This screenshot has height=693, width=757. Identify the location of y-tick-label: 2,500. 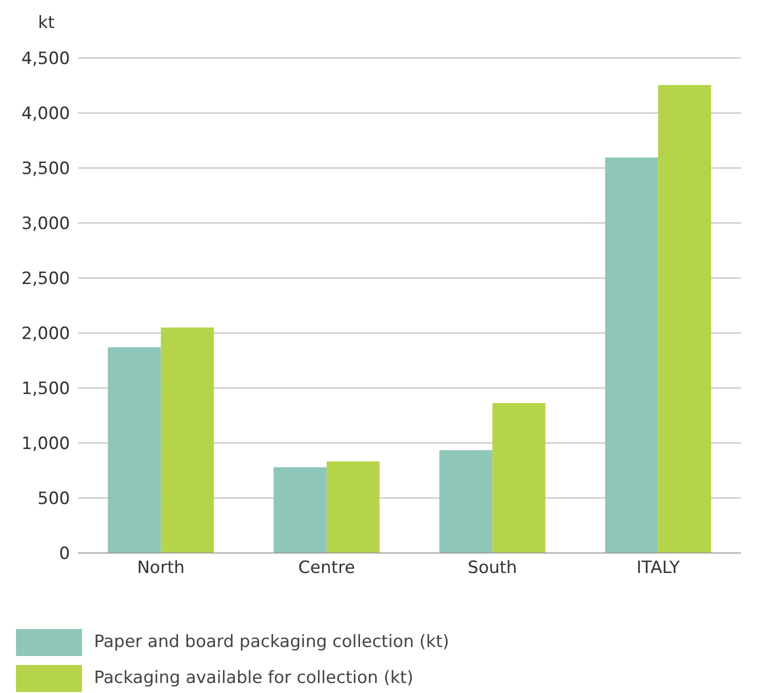
(45, 279).